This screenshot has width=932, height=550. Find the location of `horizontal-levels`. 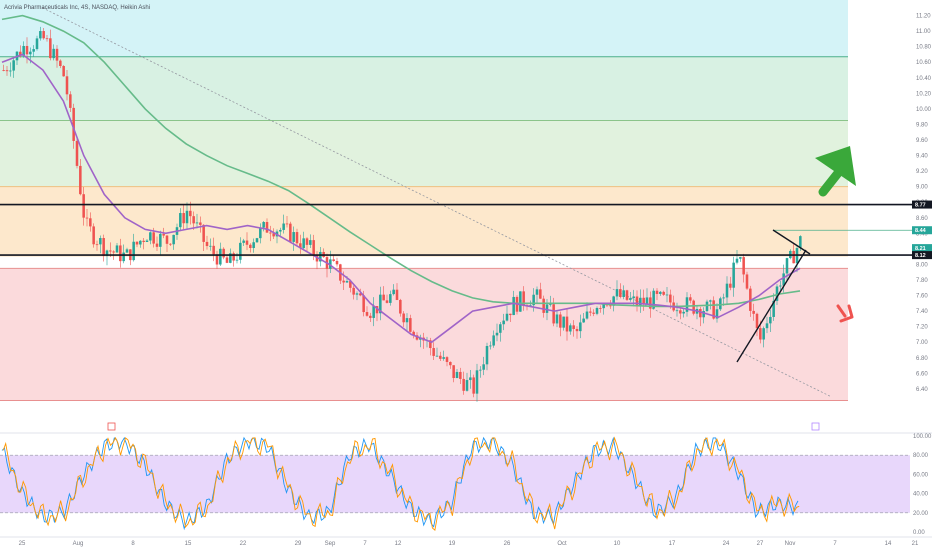

horizontal-levels is located at coordinates (456, 229).